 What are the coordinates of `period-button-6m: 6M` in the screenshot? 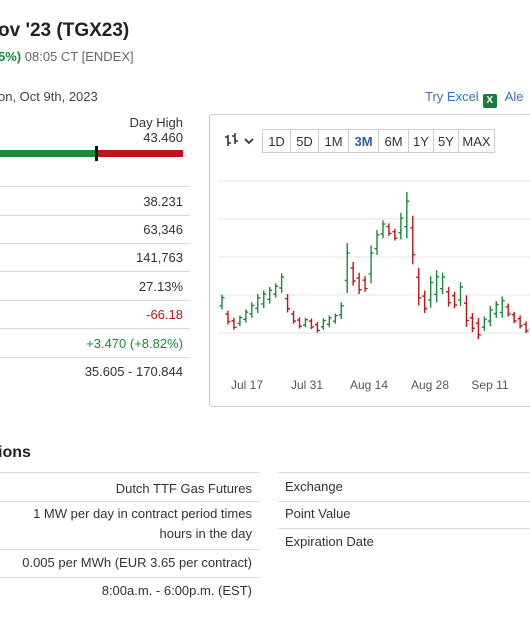 It's located at (393, 141).